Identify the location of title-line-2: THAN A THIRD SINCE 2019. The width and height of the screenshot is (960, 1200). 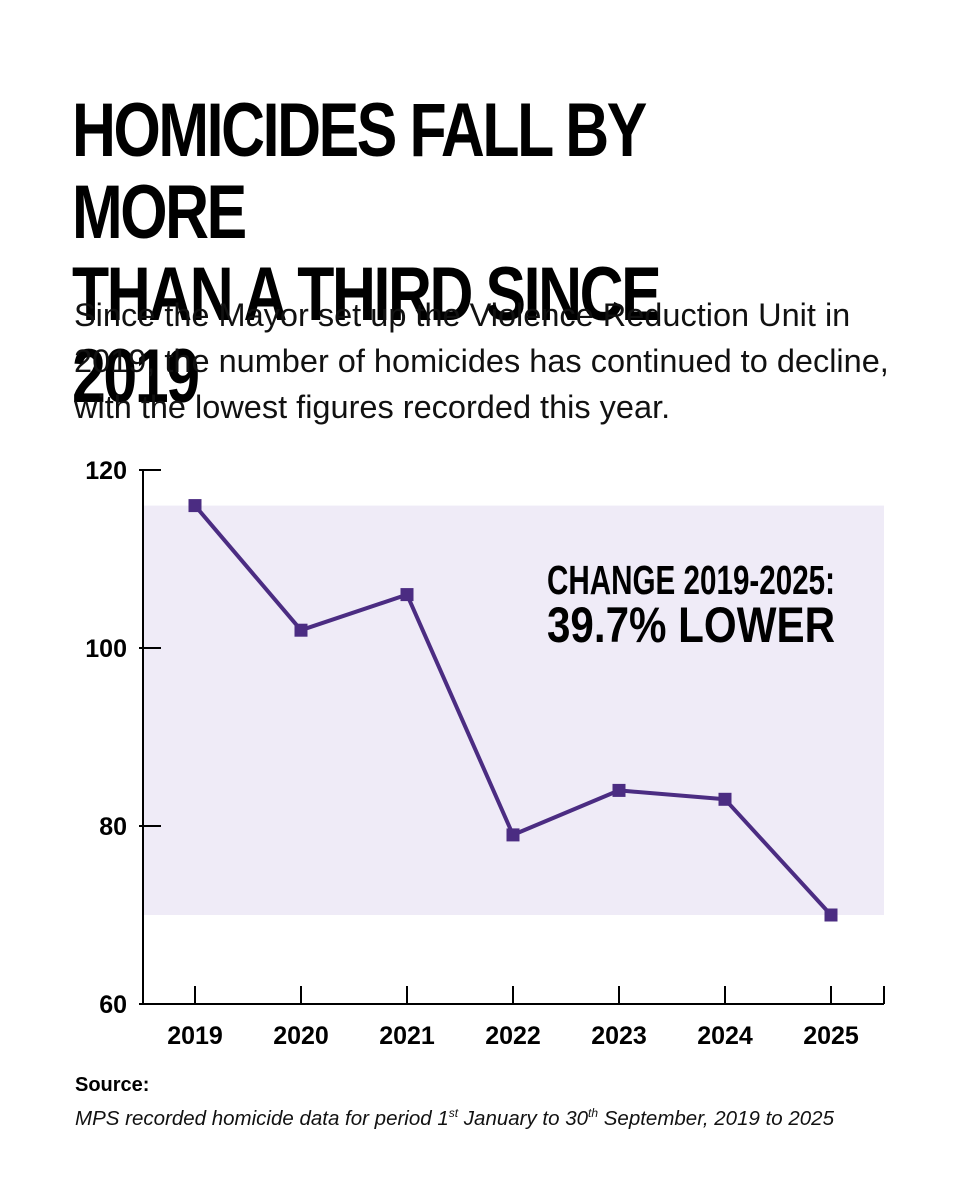
(367, 335).